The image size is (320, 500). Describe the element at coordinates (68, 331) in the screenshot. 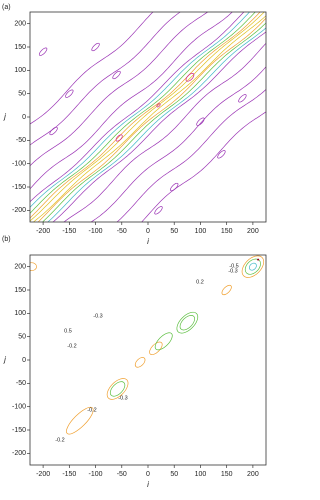

I see `contour-label: 0.5` at that location.